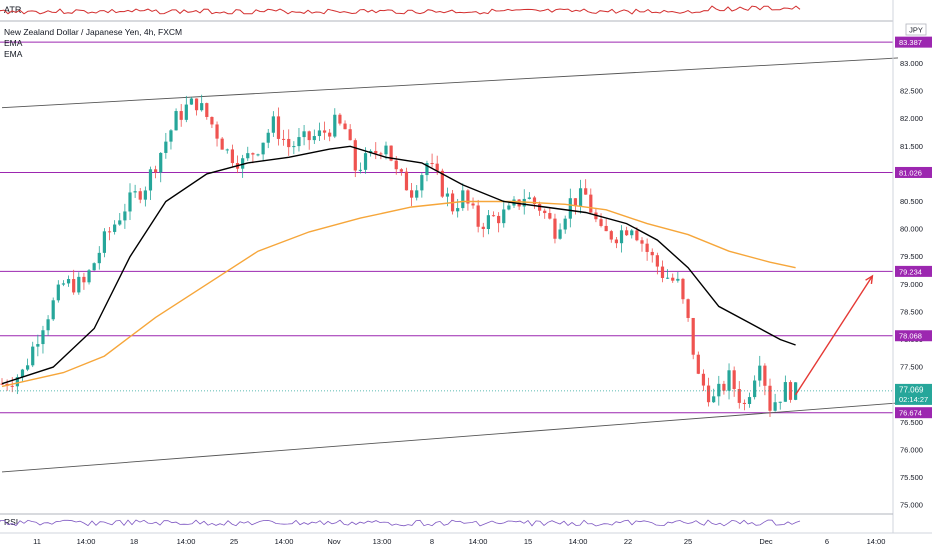 This screenshot has height=550, width=932. What do you see at coordinates (450, 437) in the screenshot?
I see `channel-lower-line` at bounding box center [450, 437].